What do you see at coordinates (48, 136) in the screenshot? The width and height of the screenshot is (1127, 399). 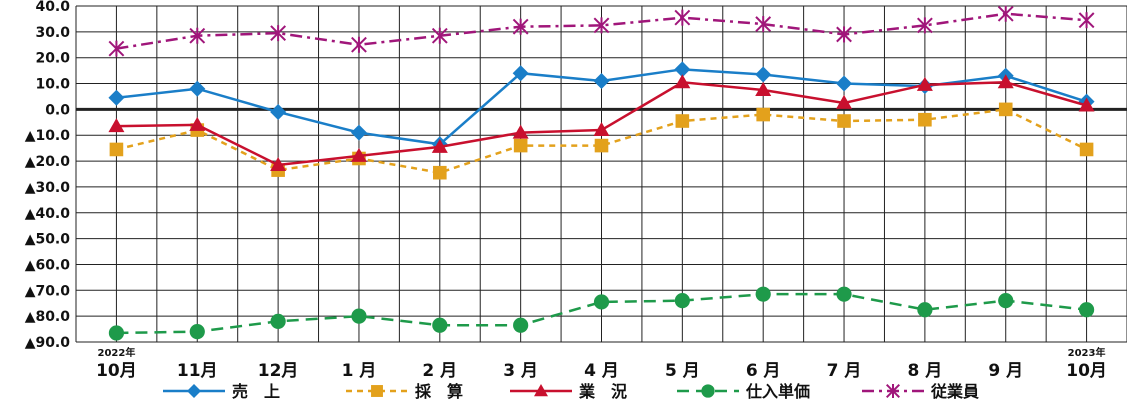 I see `y-tick-label: ▲10.0` at bounding box center [48, 136].